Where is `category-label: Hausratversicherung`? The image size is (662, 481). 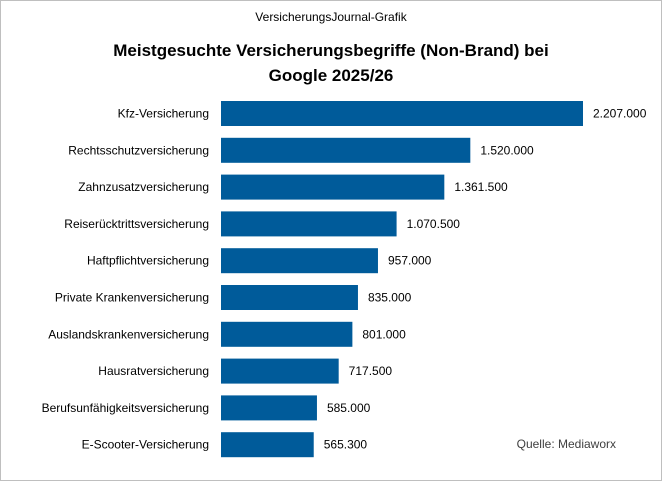
category-label: Hausratversicherung is located at coordinates (153, 371).